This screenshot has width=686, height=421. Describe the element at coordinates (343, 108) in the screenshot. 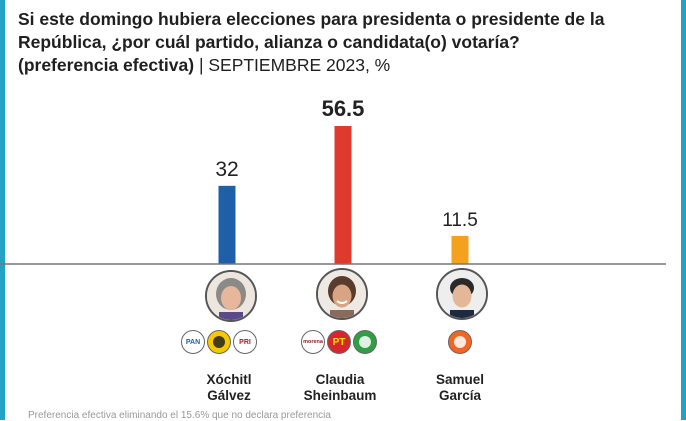

I see `bar-value-label: 56.5` at that location.